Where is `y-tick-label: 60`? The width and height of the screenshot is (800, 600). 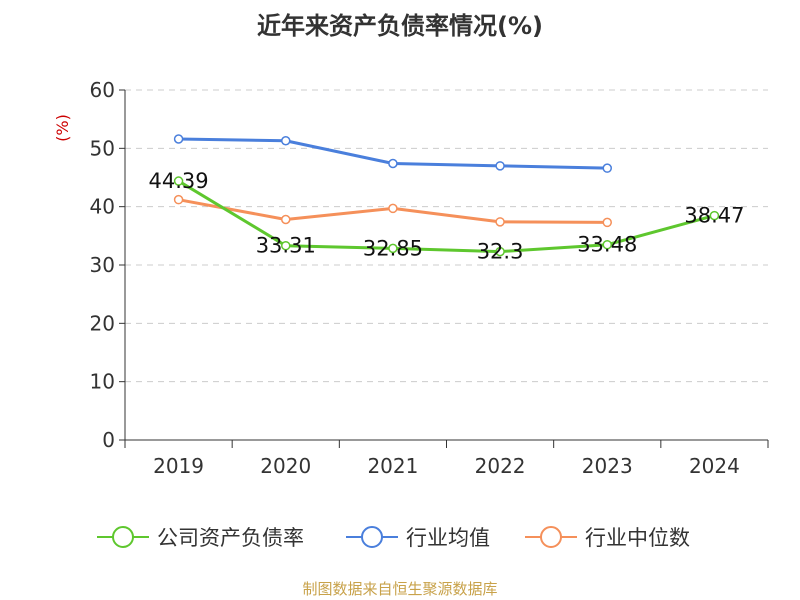 y-tick-label: 60 is located at coordinates (102, 90).